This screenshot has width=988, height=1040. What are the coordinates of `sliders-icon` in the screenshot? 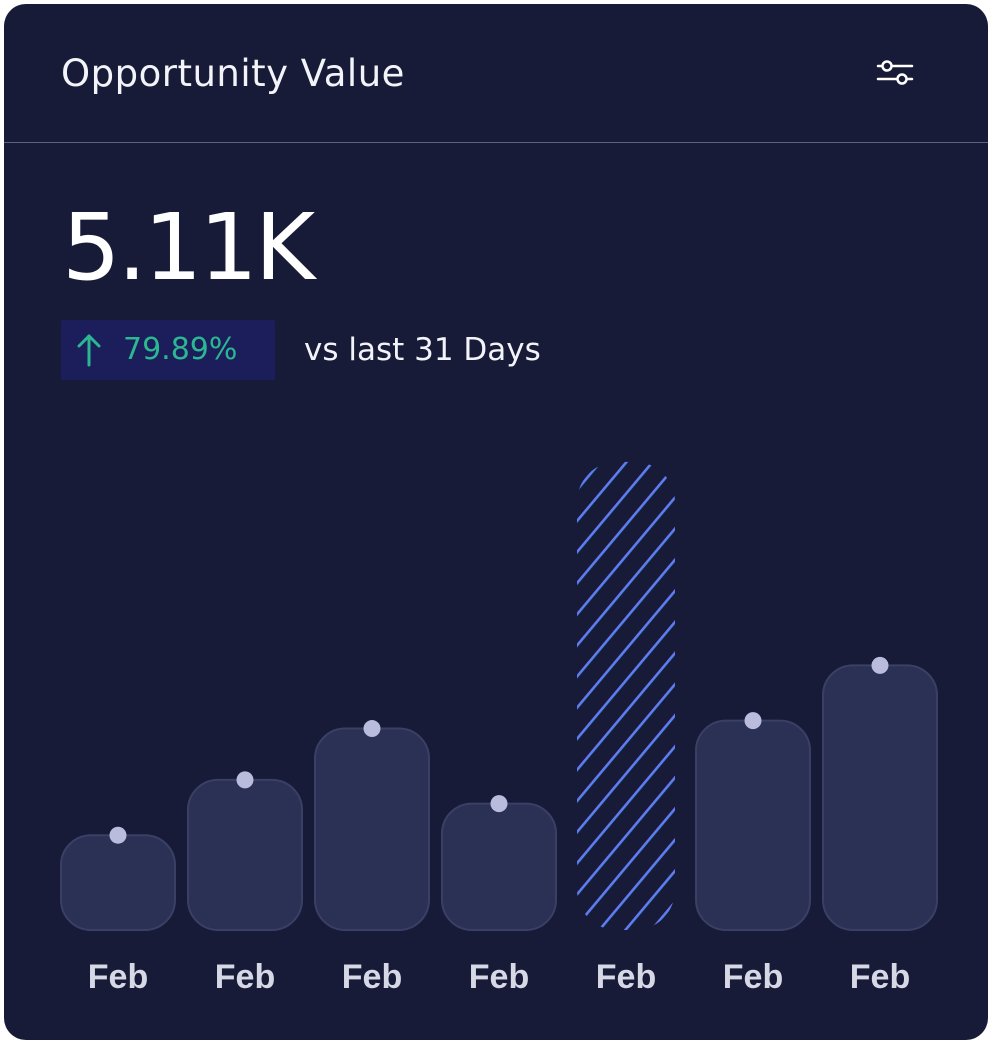 It's located at (895, 72).